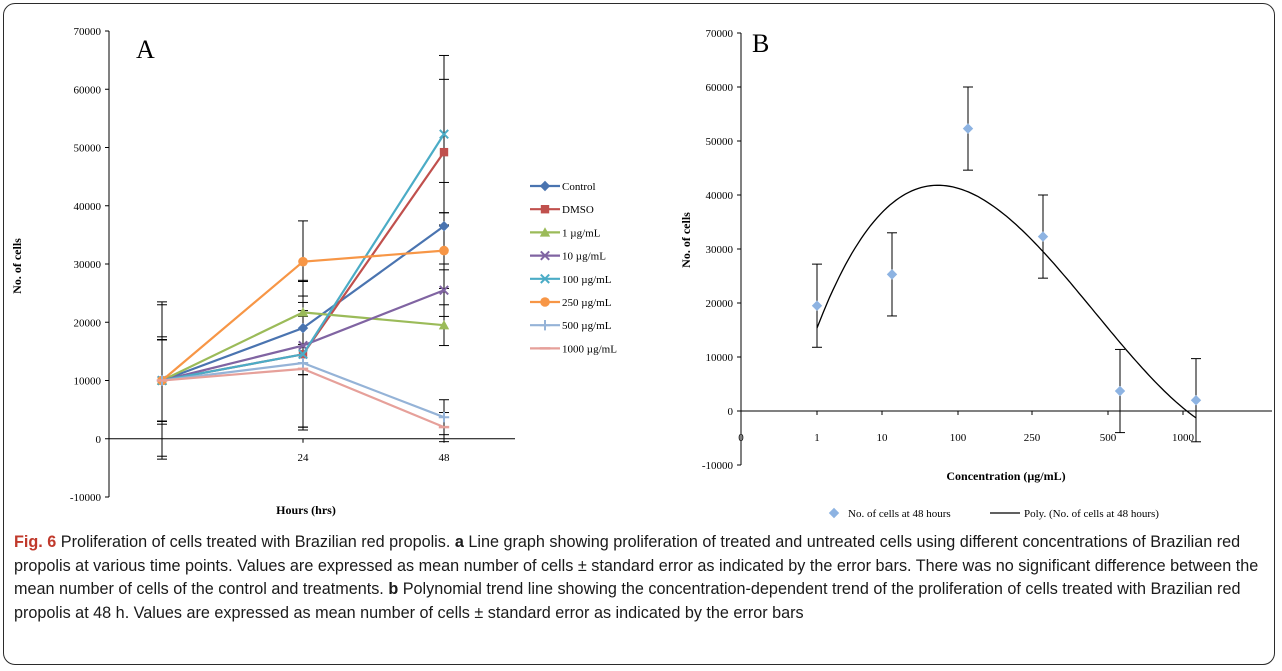  Describe the element at coordinates (304, 458) in the screenshot. I see `a-x-tick-label: 24` at that location.